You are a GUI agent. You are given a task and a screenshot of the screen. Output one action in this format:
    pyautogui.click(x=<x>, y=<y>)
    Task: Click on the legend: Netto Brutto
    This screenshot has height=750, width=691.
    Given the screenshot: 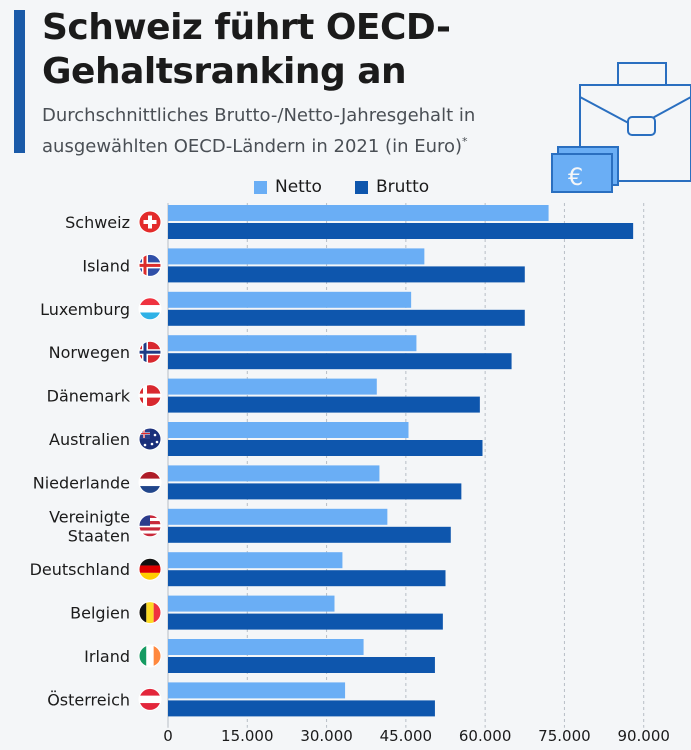 What is the action you would take?
    pyautogui.click(x=345, y=188)
    